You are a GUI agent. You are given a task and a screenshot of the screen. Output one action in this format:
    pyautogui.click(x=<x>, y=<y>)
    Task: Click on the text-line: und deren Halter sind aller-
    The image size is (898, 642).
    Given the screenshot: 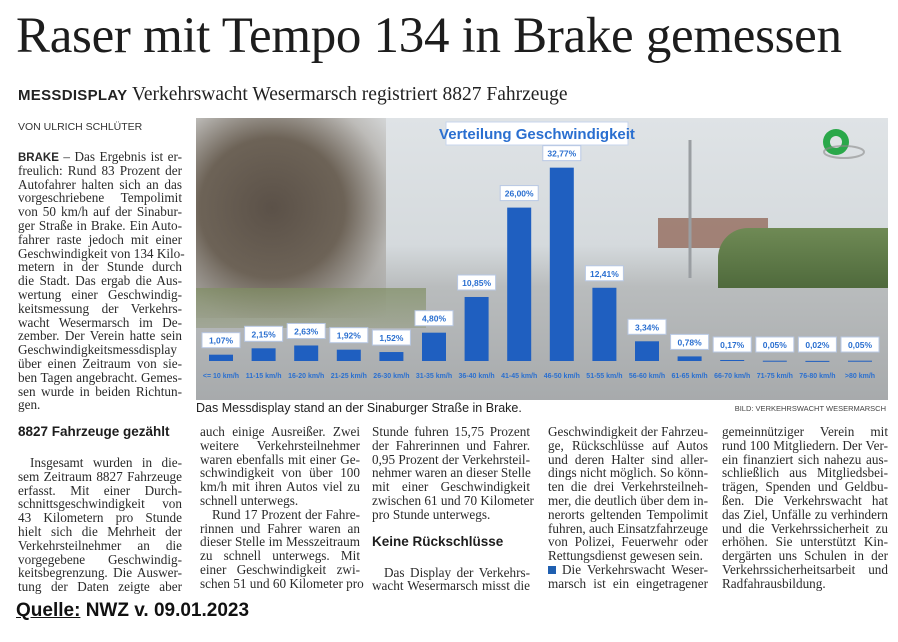 What is the action you would take?
    pyautogui.click(x=628, y=459)
    